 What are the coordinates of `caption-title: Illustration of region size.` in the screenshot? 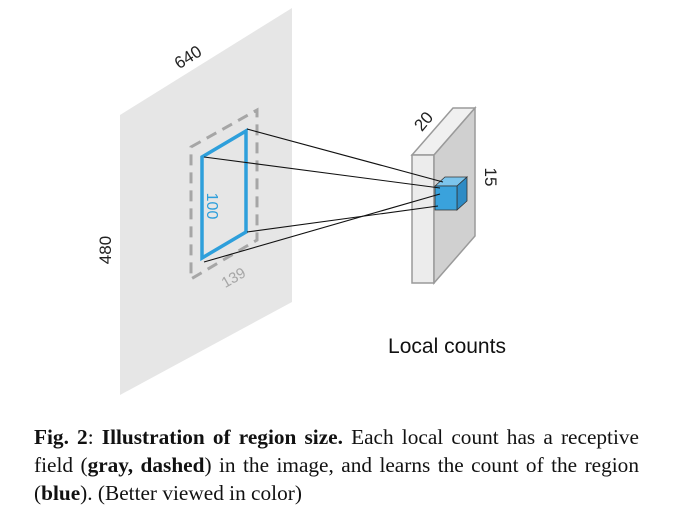 It's located at (222, 437).